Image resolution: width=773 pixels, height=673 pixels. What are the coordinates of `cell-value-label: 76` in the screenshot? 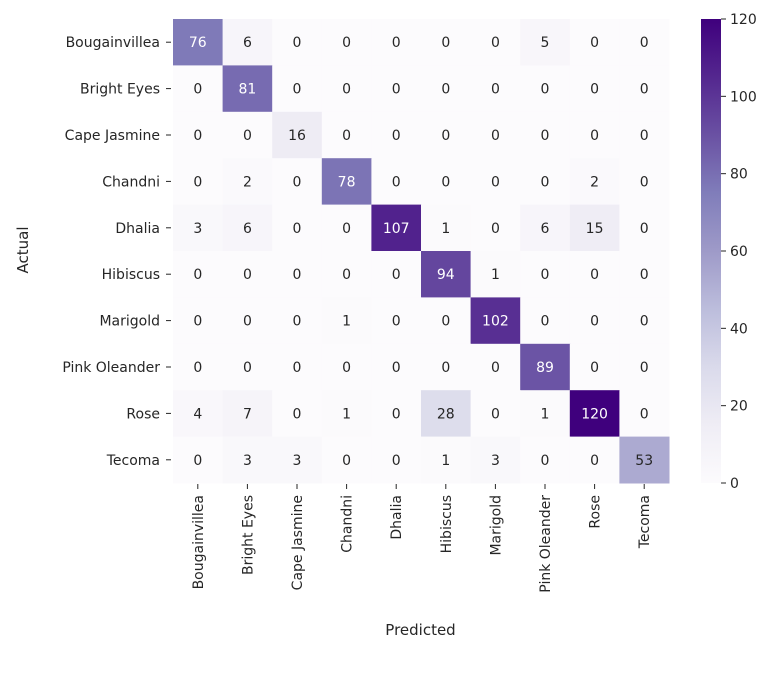 It's located at (198, 43).